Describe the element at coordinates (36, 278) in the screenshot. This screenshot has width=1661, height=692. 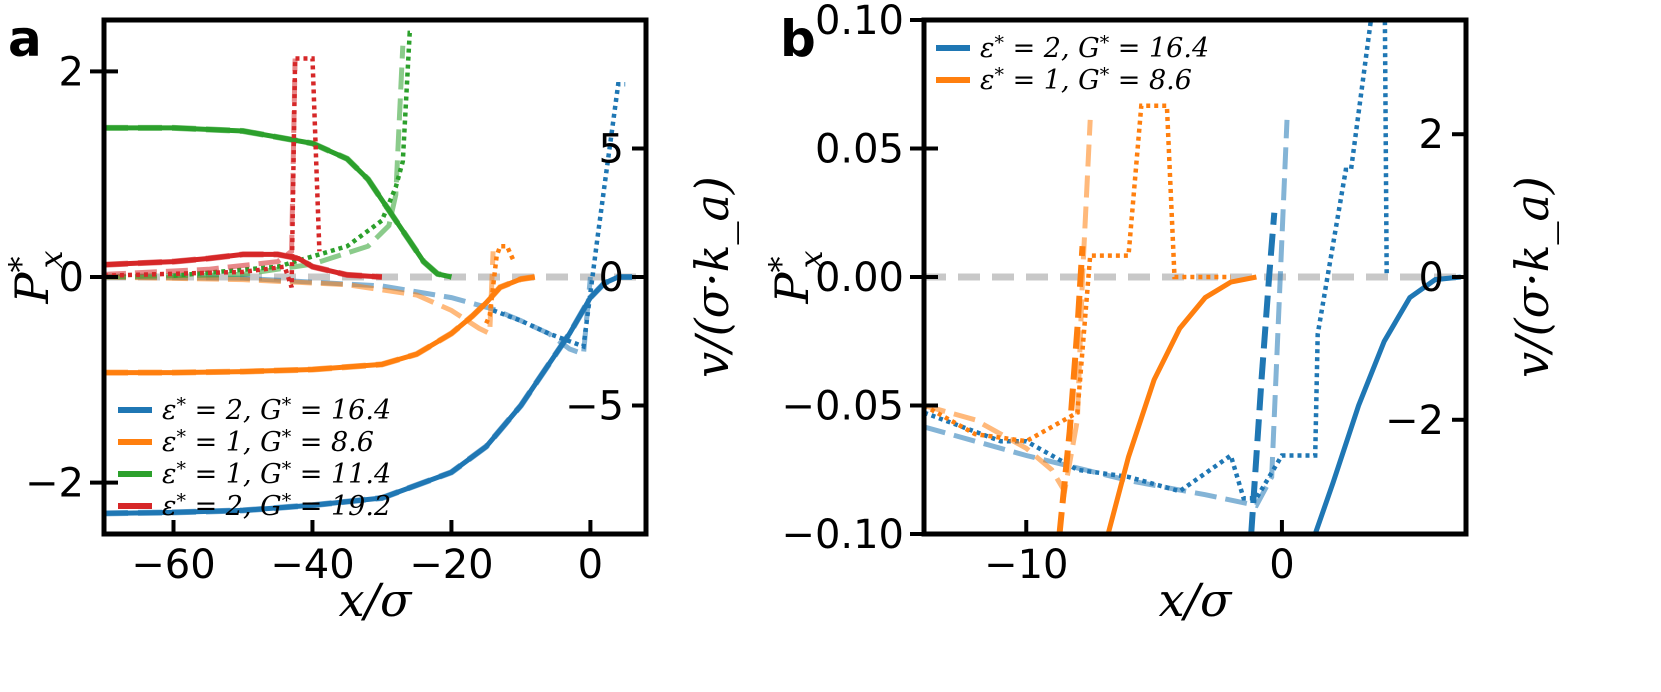
I see `y-axis-label: P*x` at that location.